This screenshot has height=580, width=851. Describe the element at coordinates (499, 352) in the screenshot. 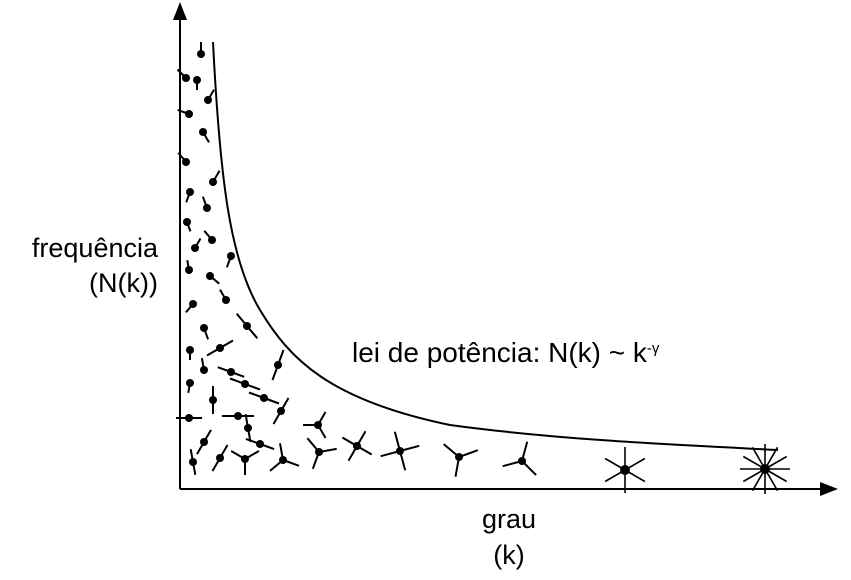

I see `power-law-text: lei de potência: N(k) ~ k` at that location.